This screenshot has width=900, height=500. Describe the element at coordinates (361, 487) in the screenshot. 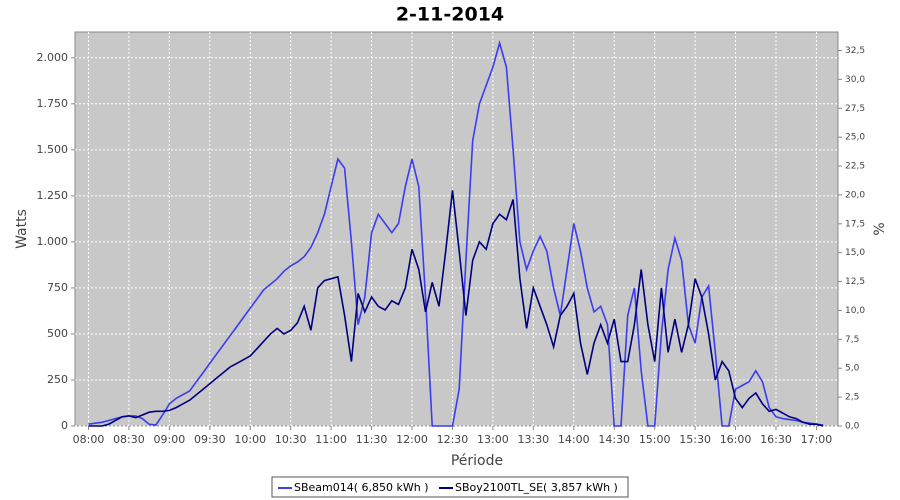

I see `legend-label: SBeam014( 6,850 kWh )` at that location.